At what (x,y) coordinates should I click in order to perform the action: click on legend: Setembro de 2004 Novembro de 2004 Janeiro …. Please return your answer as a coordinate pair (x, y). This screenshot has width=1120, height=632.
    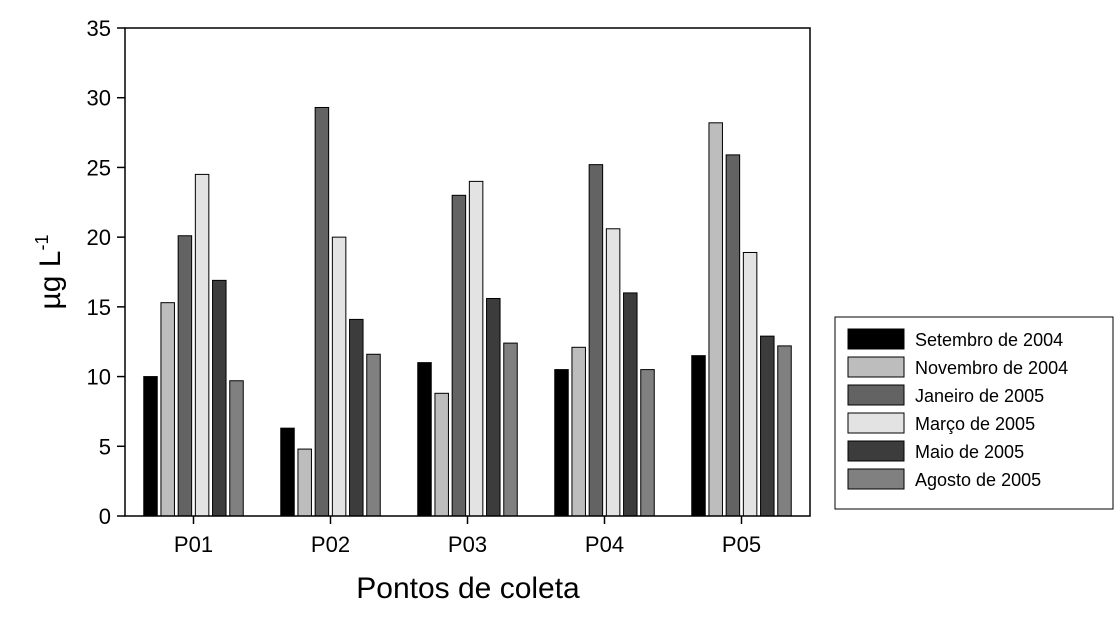
    Looking at the image, I should click on (974, 413).